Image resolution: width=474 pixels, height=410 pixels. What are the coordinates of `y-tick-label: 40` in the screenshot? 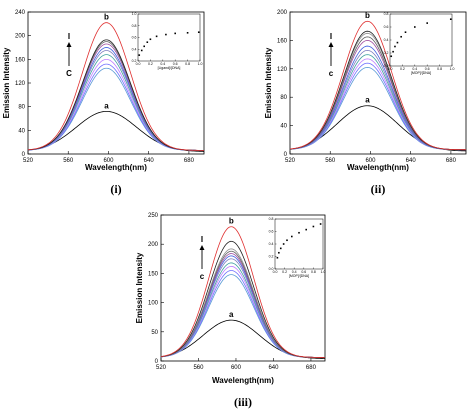 It's located at (283, 127).